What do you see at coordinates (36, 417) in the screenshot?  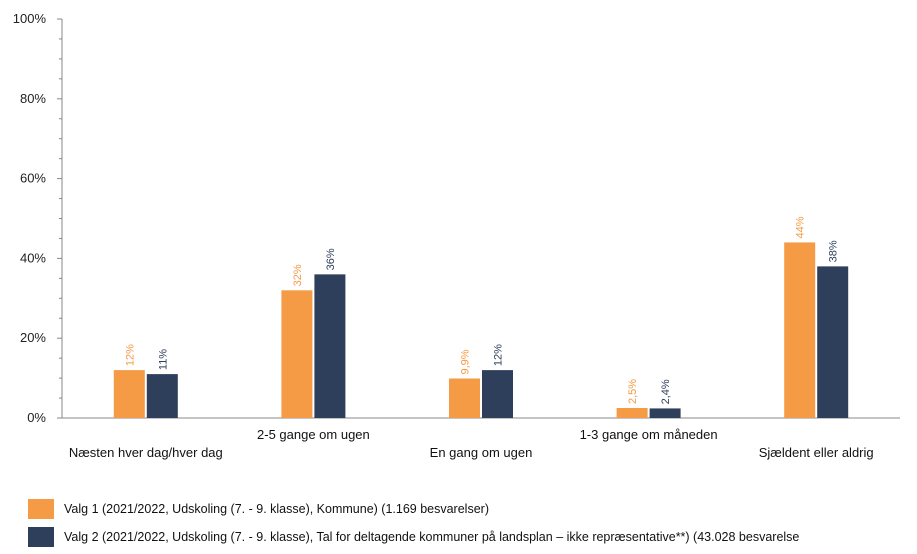 I see `y-tick-label: 0%` at bounding box center [36, 417].